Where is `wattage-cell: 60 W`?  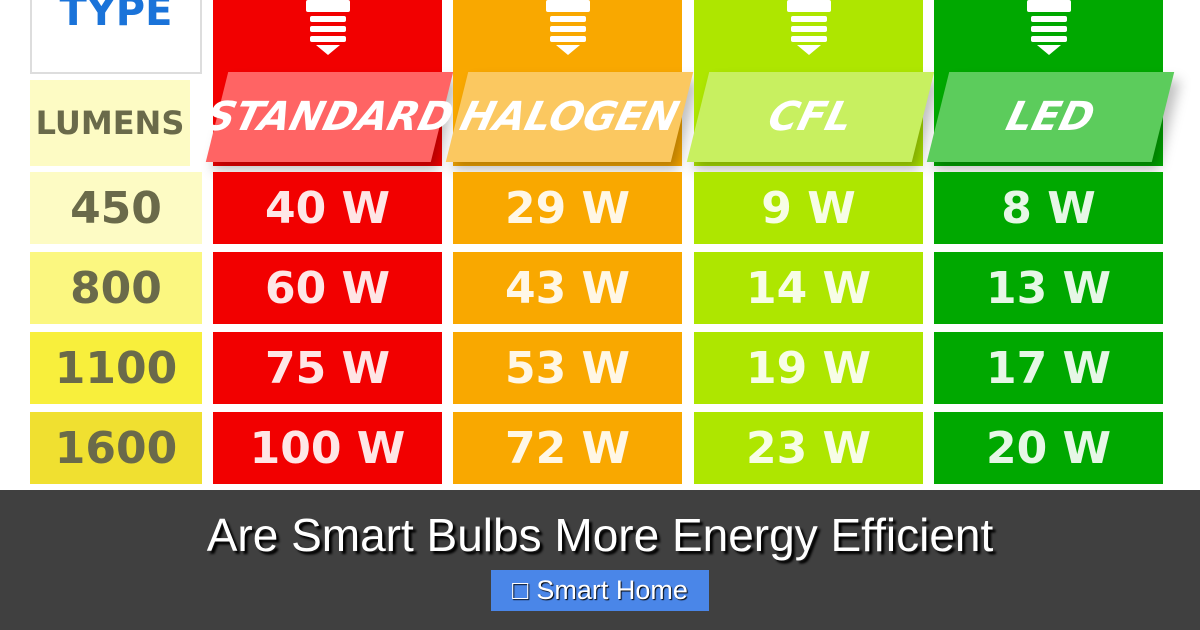 wattage-cell: 60 W is located at coordinates (327, 288).